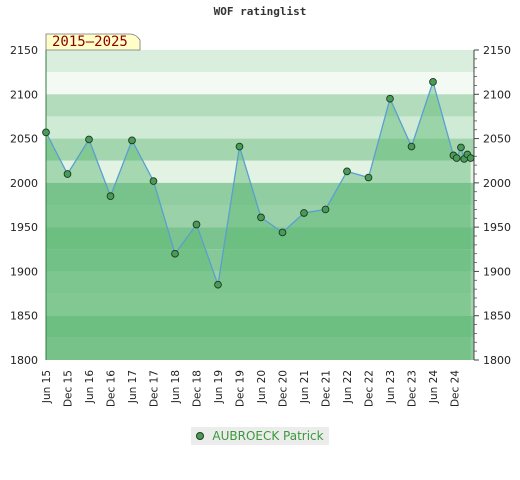  What do you see at coordinates (497, 183) in the screenshot?
I see `y-tick-label-right: 2000` at bounding box center [497, 183].